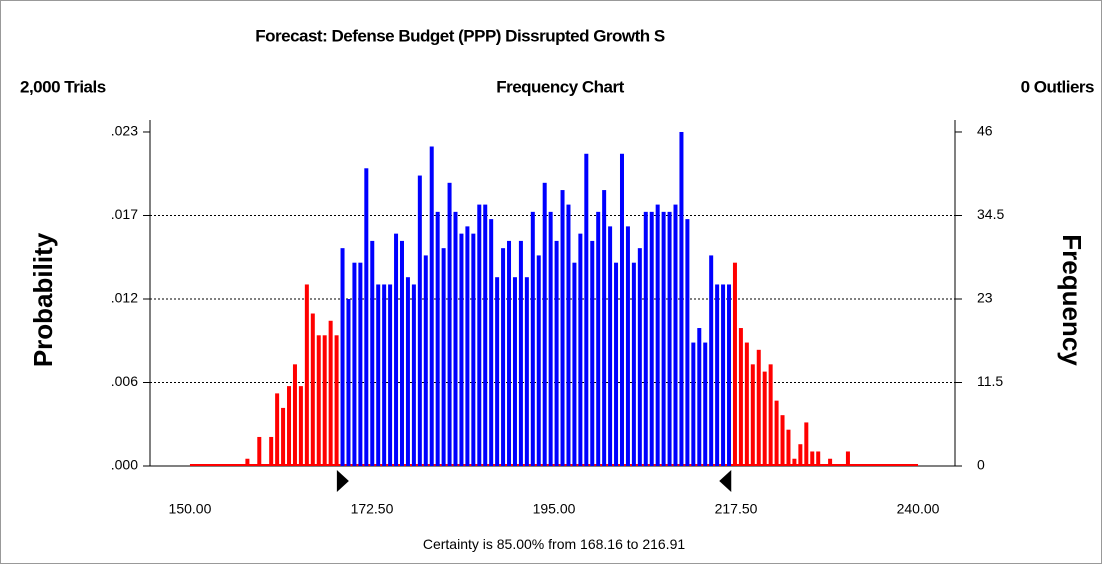  I want to click on x-tick-label: 150.00, so click(190, 509).